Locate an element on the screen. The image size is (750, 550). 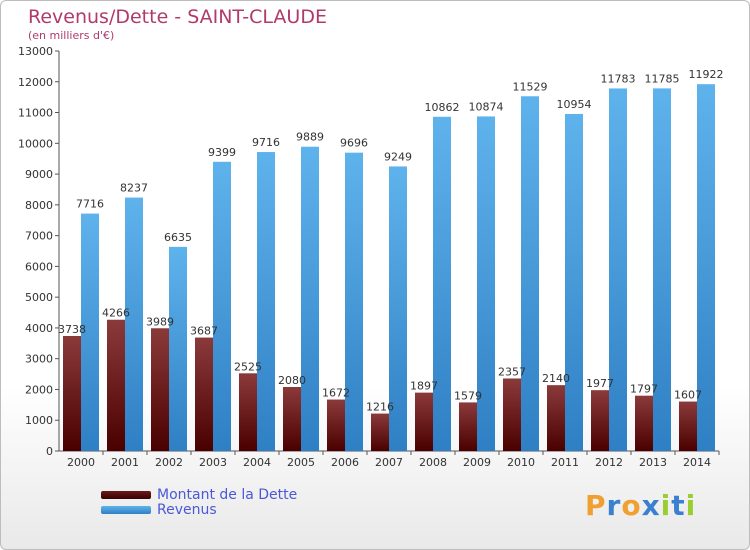
bar-dette-2012 is located at coordinates (600, 420).